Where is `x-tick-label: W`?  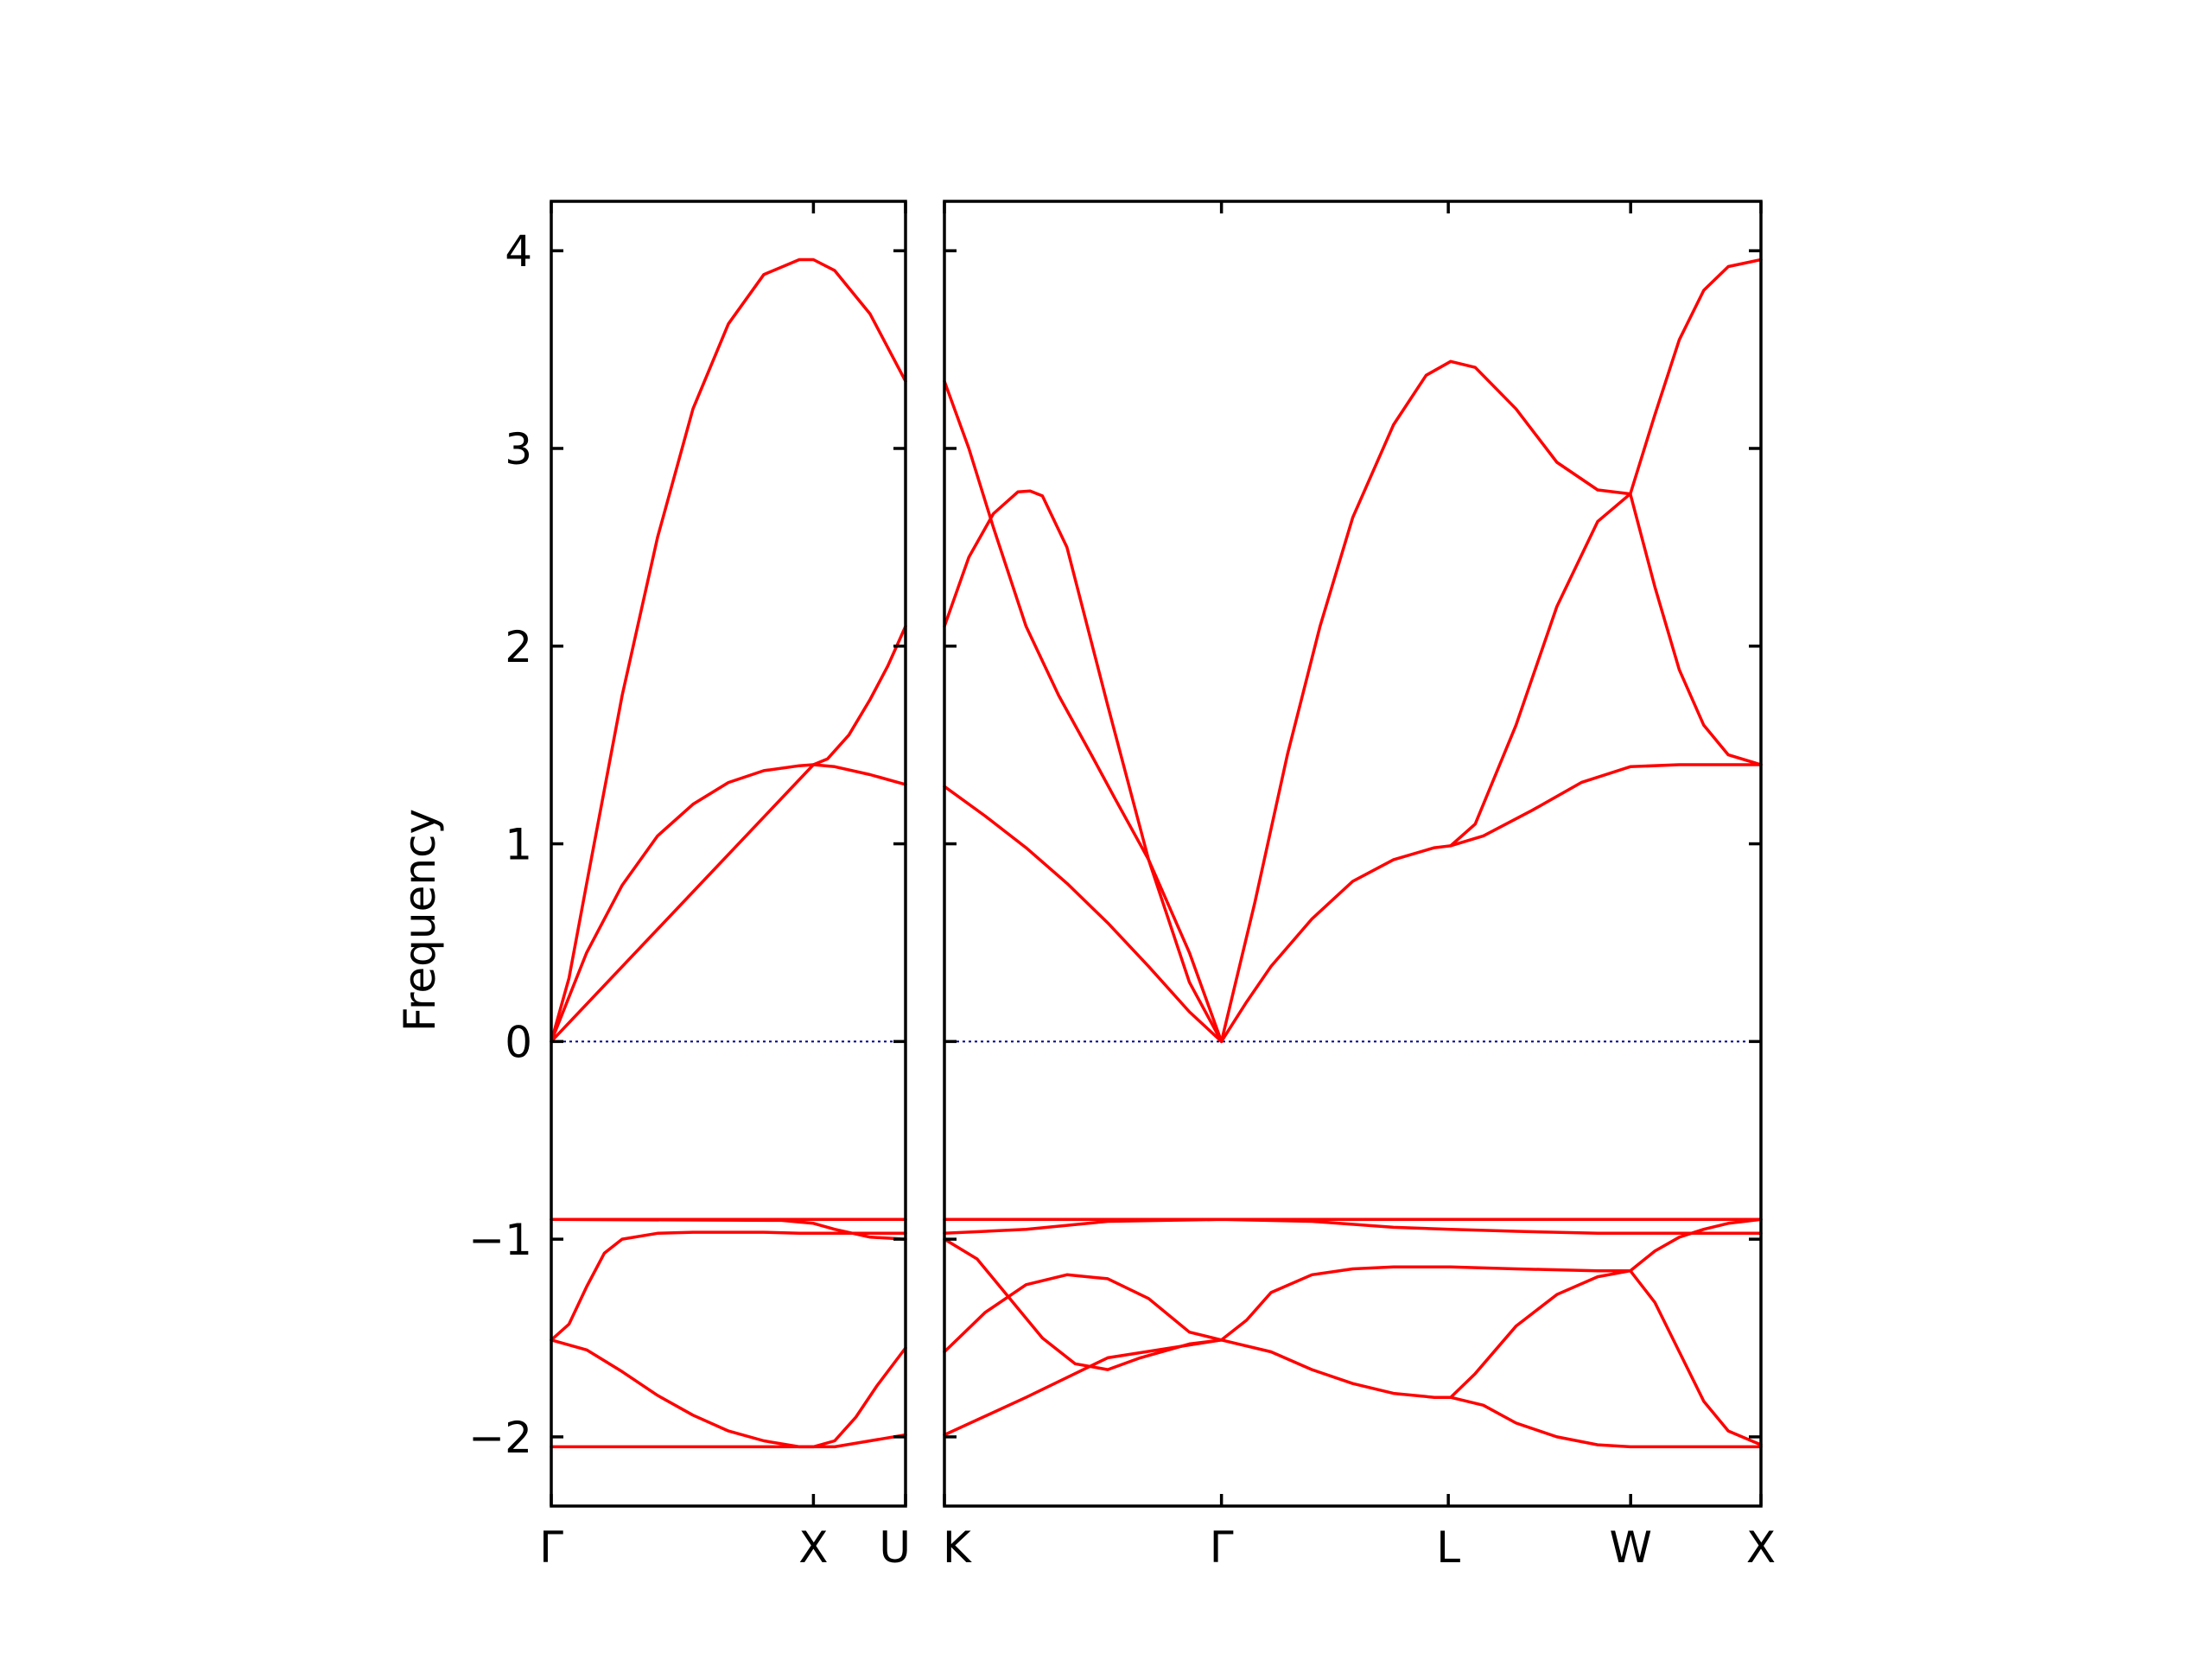
x-tick-label: W is located at coordinates (1630, 1547).